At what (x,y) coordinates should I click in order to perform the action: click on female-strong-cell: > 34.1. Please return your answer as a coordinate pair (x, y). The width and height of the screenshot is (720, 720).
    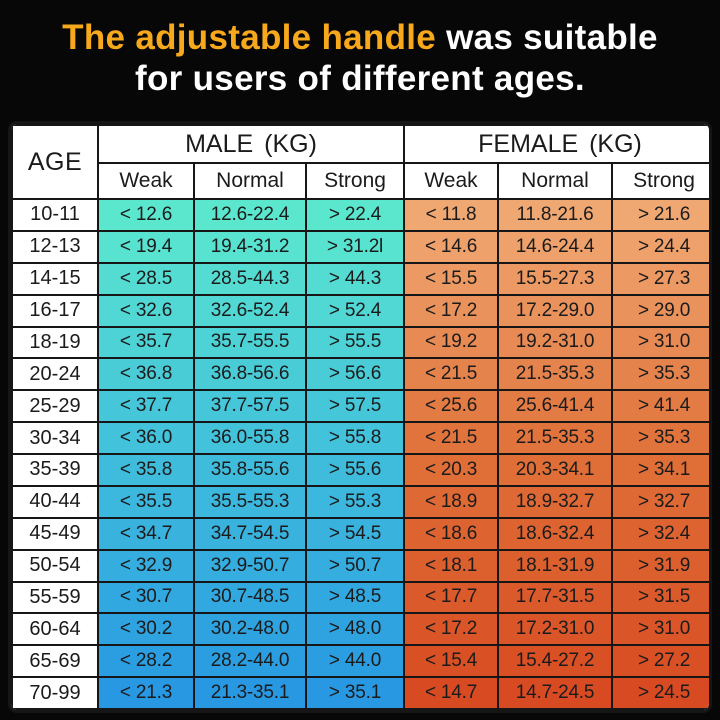
    Looking at the image, I should click on (660, 470).